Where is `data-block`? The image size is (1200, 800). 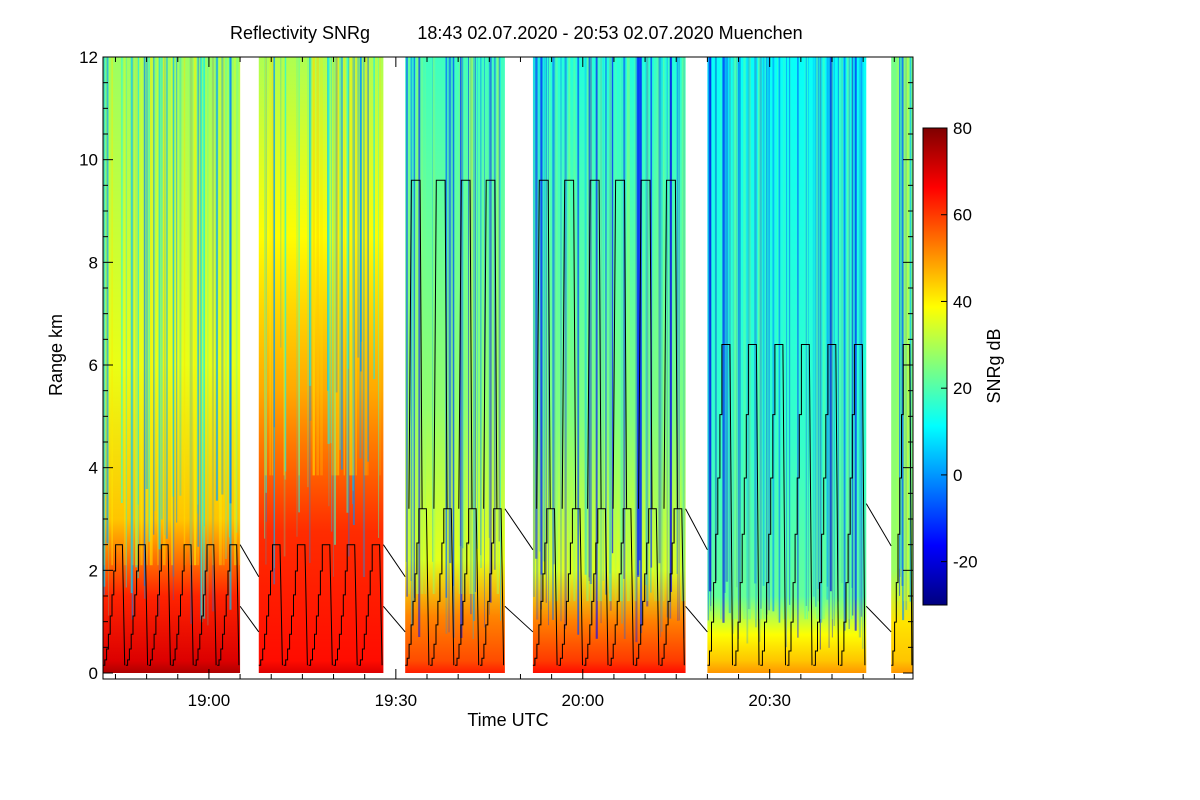
data-block is located at coordinates (455, 365).